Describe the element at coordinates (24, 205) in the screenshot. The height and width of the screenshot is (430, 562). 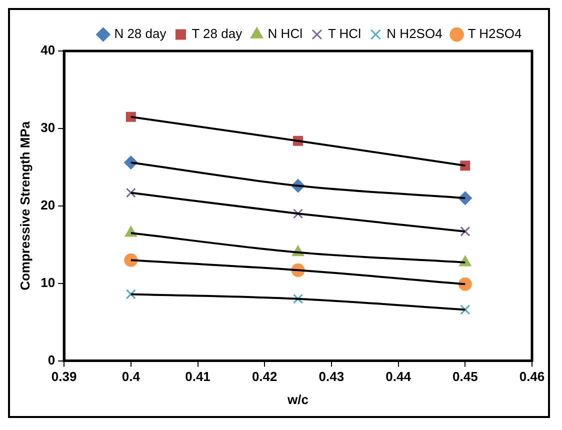
I see `y-axis-title: Compressive Strength MPa` at that location.